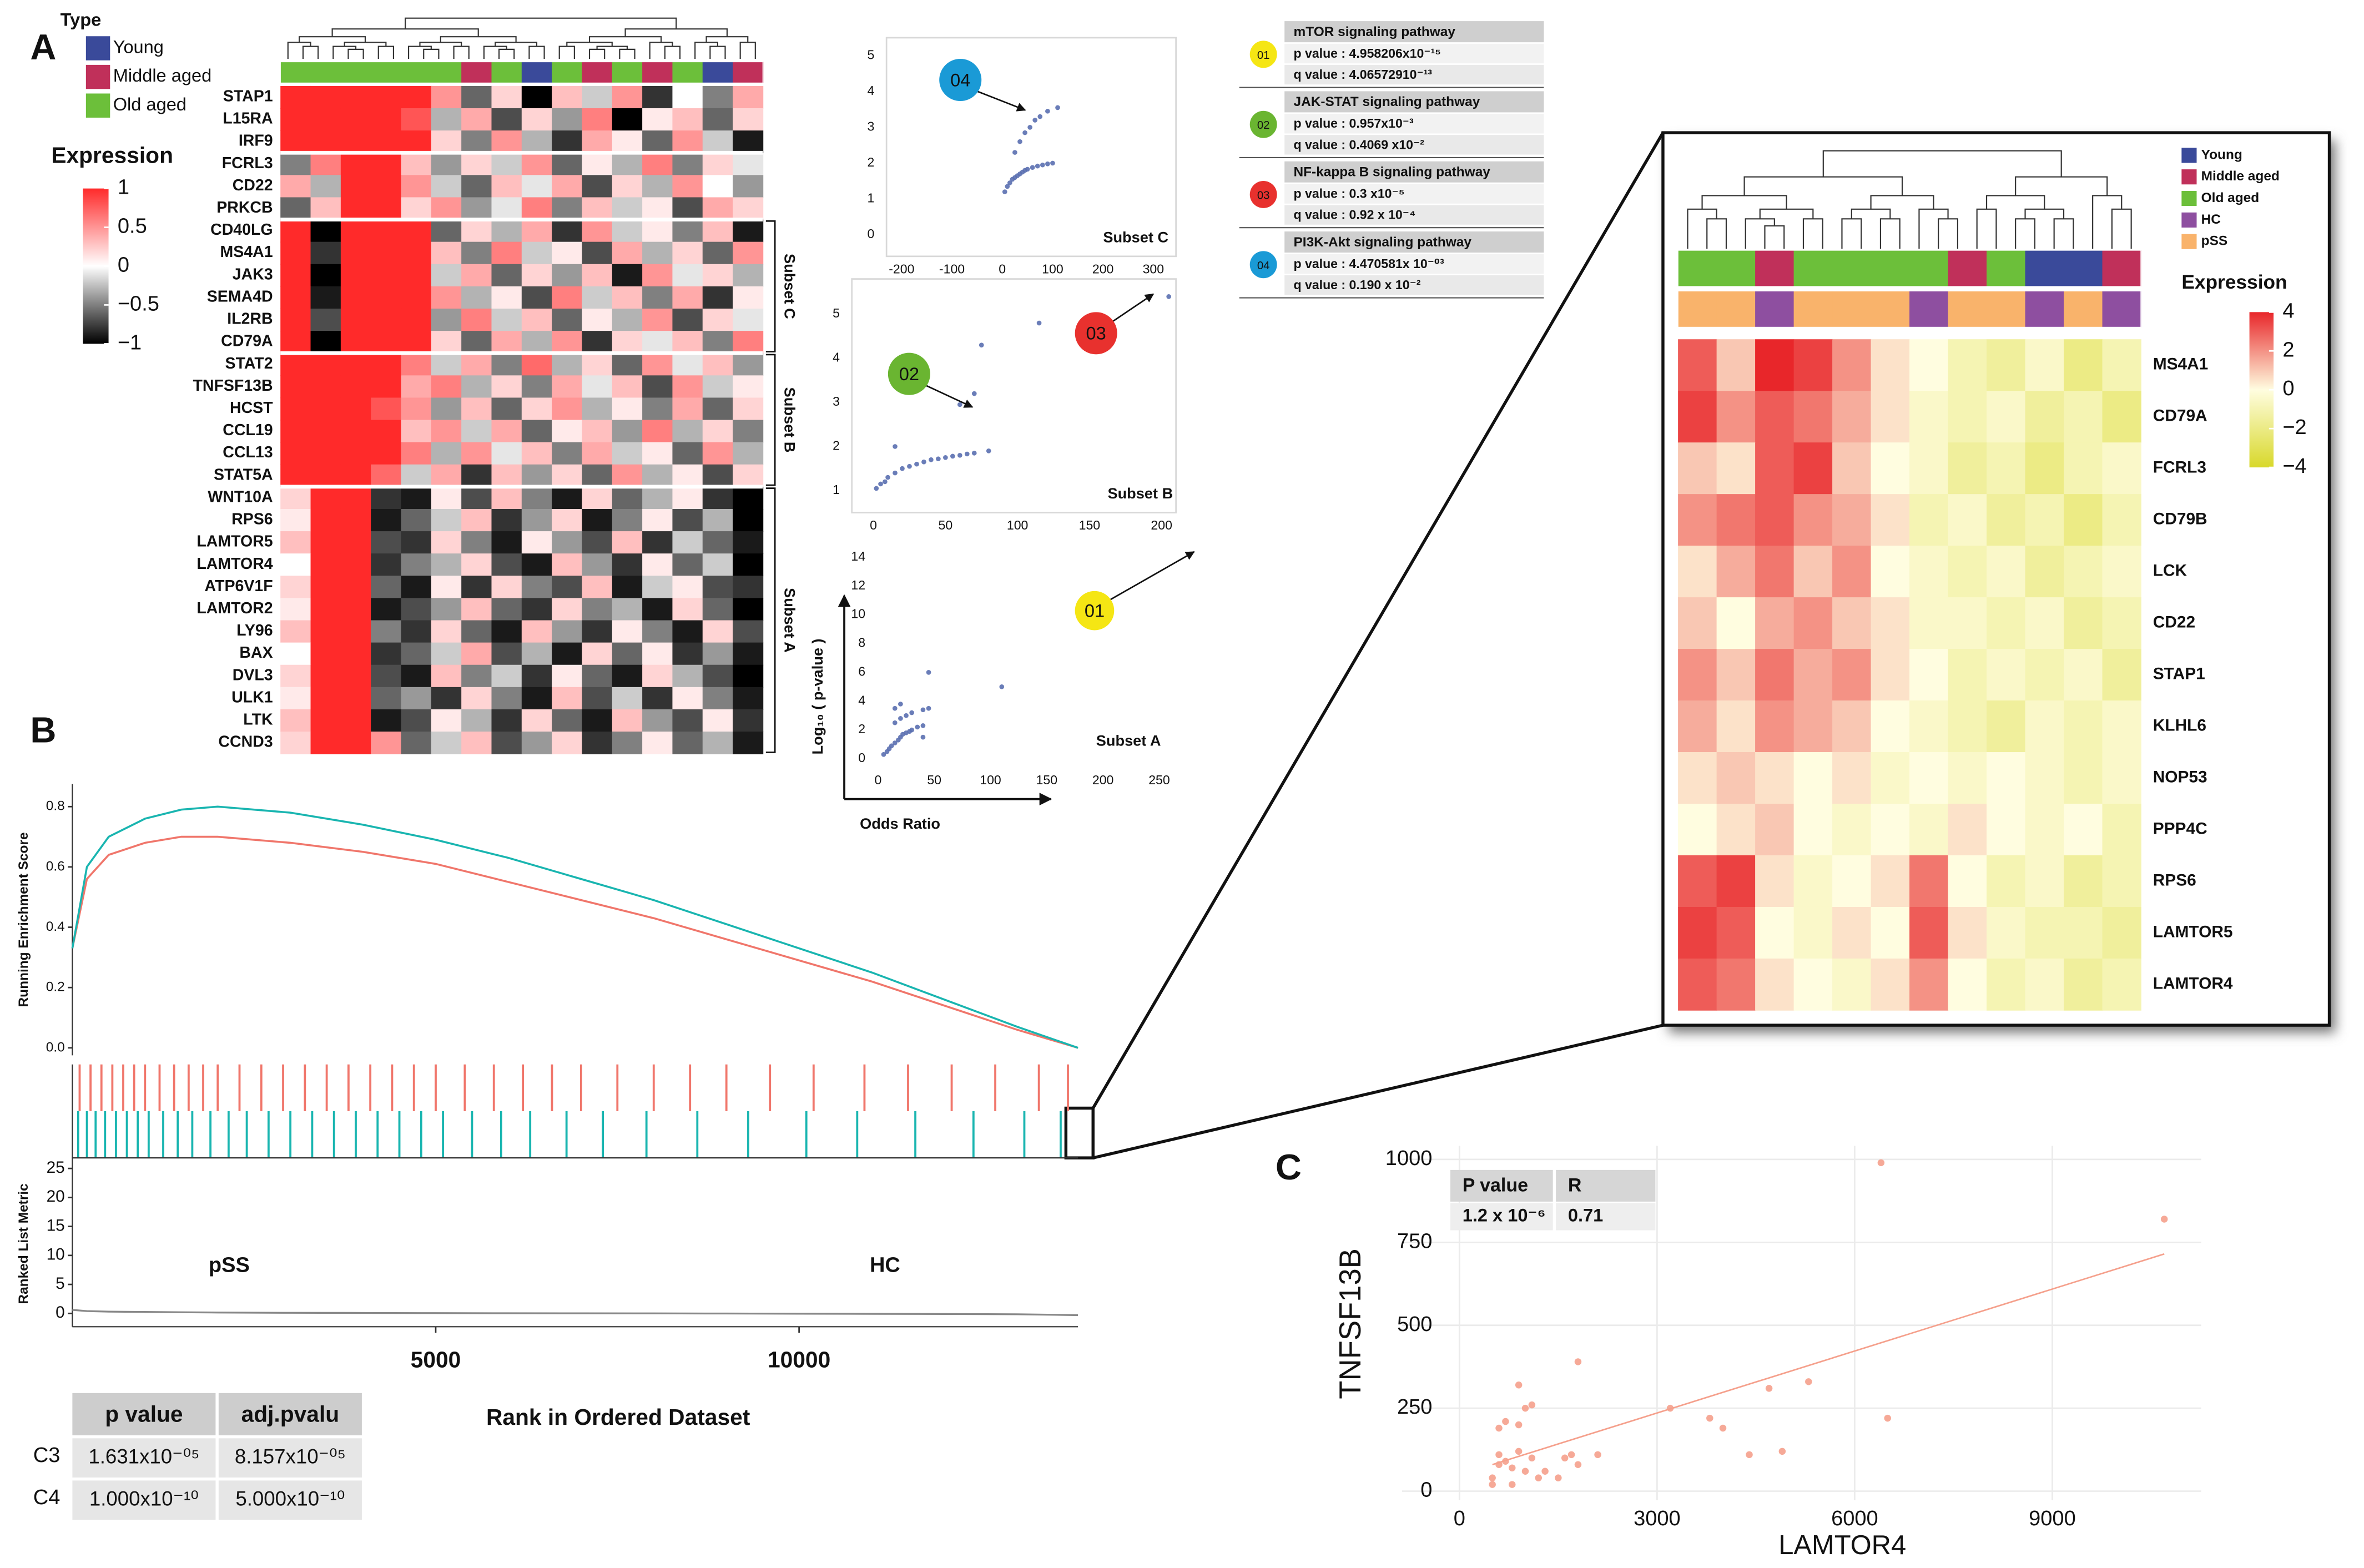 This screenshot has height=1568, width=2364. Describe the element at coordinates (2193, 932) in the screenshot. I see `row-label: LAMTOR5` at that location.